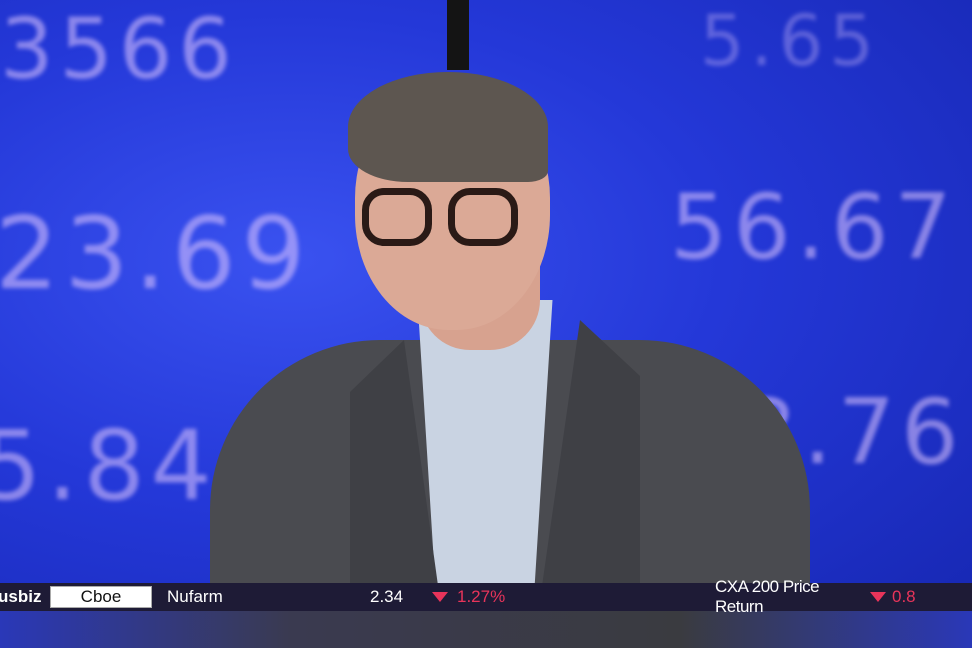 This screenshot has width=972, height=648. I want to click on background-number: 23.69, so click(156, 253).